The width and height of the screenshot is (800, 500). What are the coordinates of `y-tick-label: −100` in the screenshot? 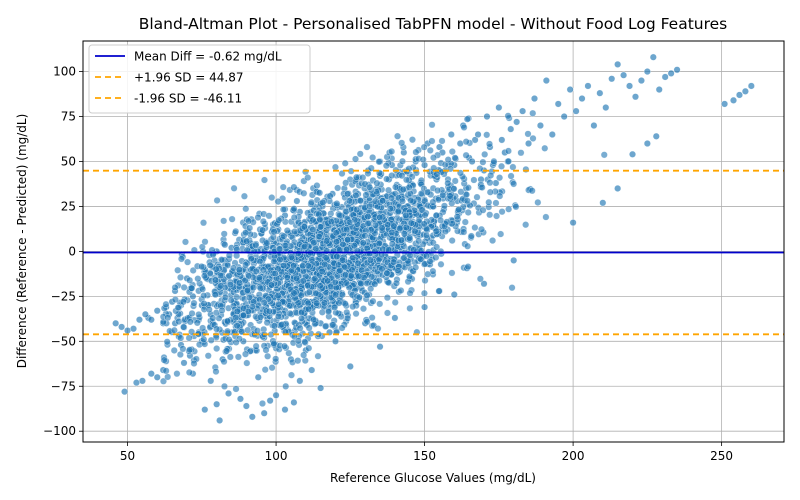 It's located at (59, 431).